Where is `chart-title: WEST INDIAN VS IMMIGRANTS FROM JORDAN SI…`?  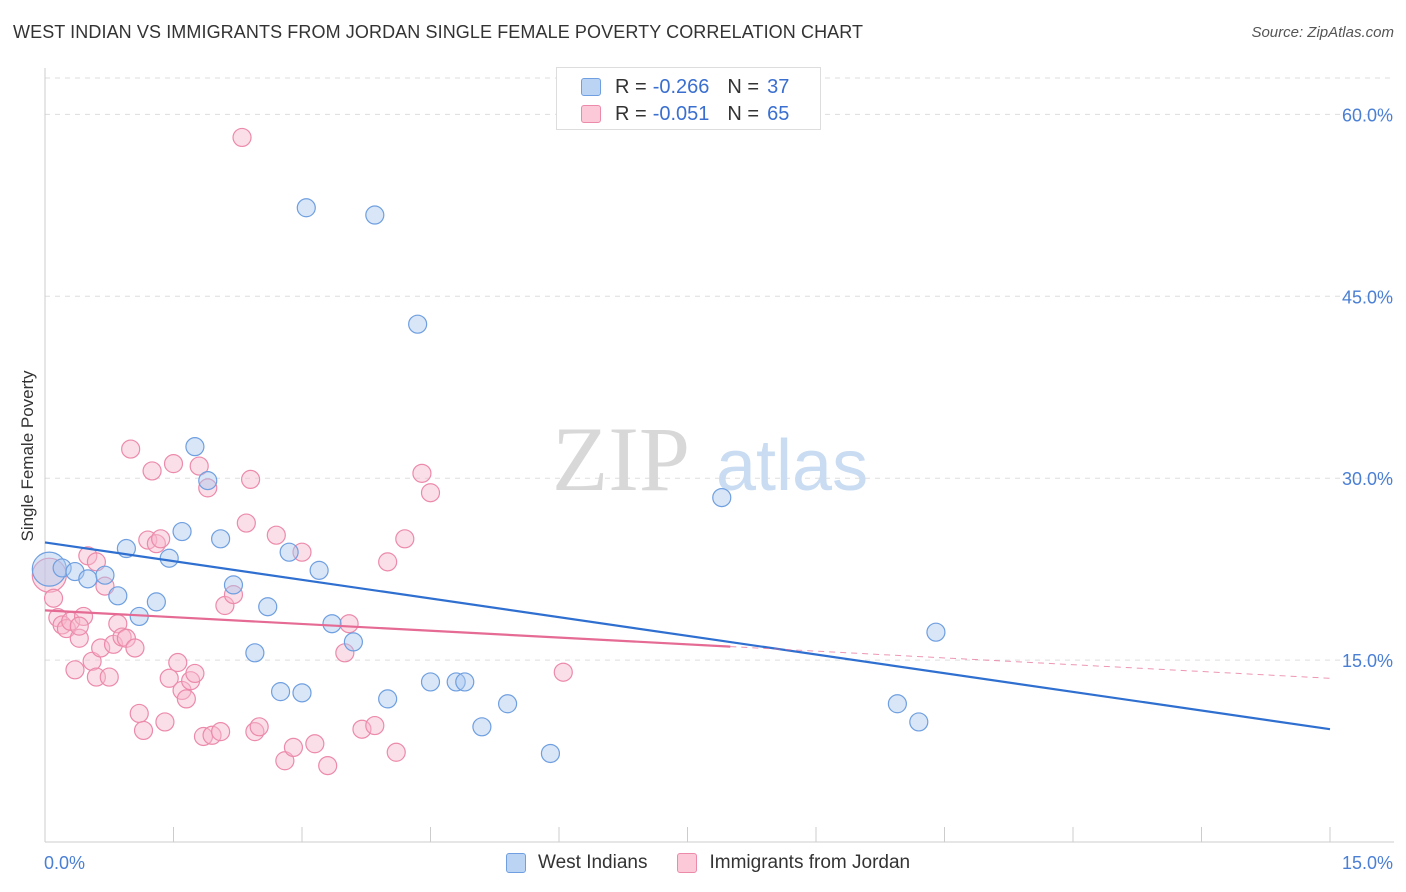 chart-title: WEST INDIAN VS IMMIGRANTS FROM JORDAN SI… is located at coordinates (438, 32).